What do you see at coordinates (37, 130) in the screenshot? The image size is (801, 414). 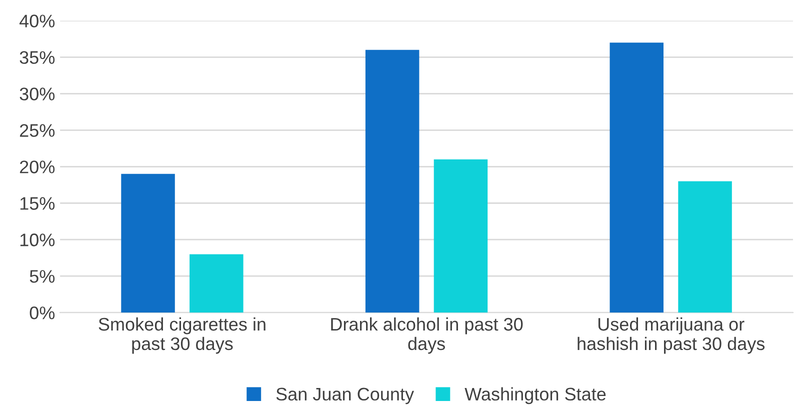 I see `y-tick-label: 25%` at bounding box center [37, 130].